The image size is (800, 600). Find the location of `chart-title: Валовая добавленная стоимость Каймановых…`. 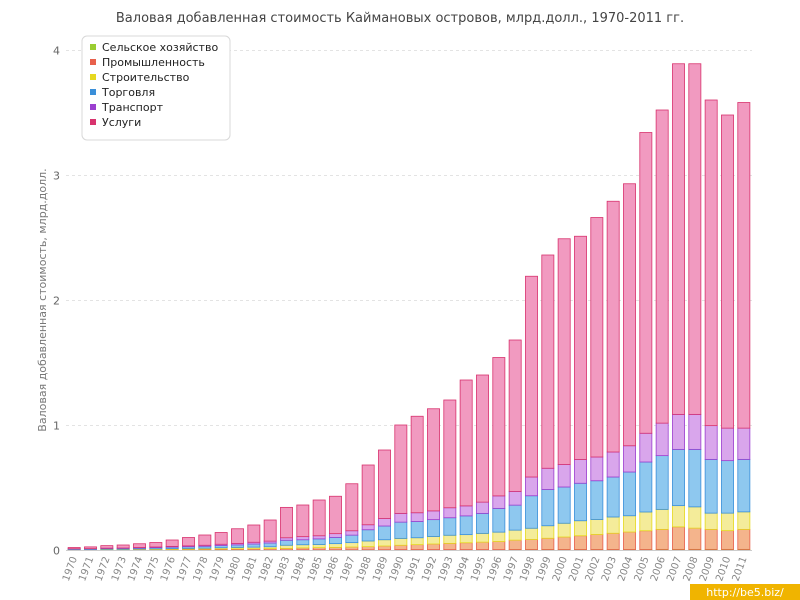

chart-title: Валовая добавленная стоимость Каймановых… is located at coordinates (400, 18).